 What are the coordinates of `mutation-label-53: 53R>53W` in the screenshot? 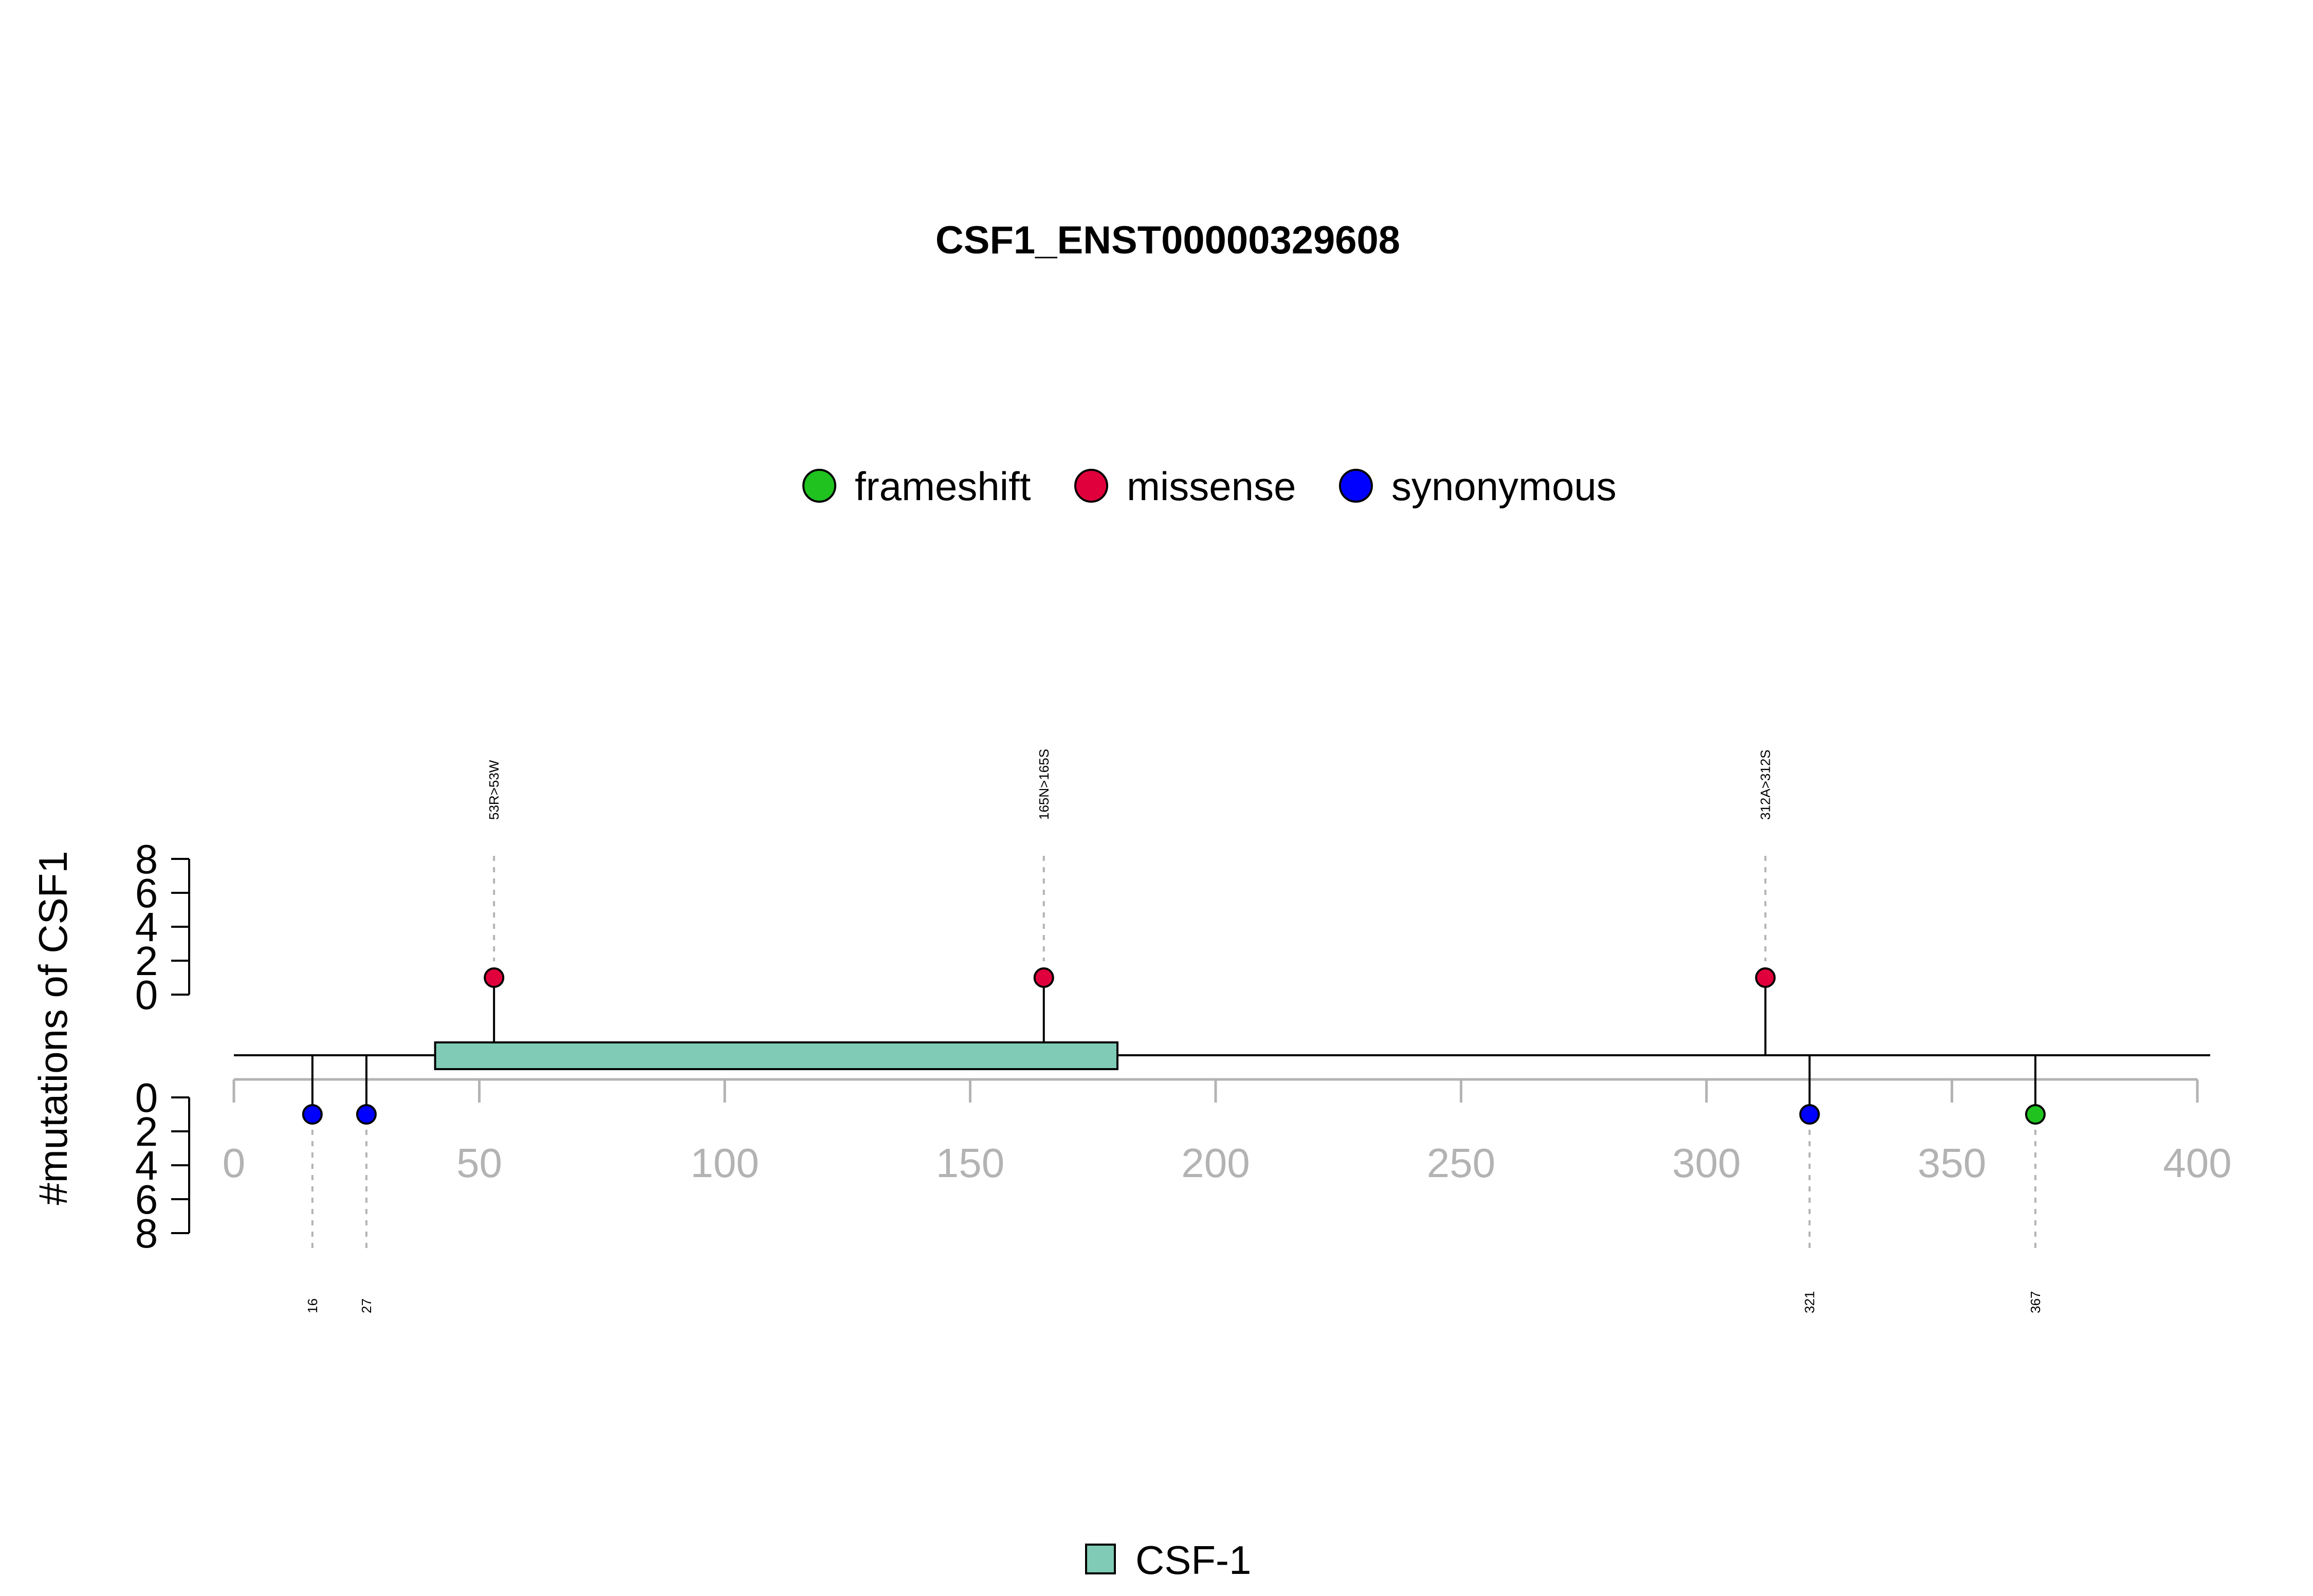 It's located at (494, 790).